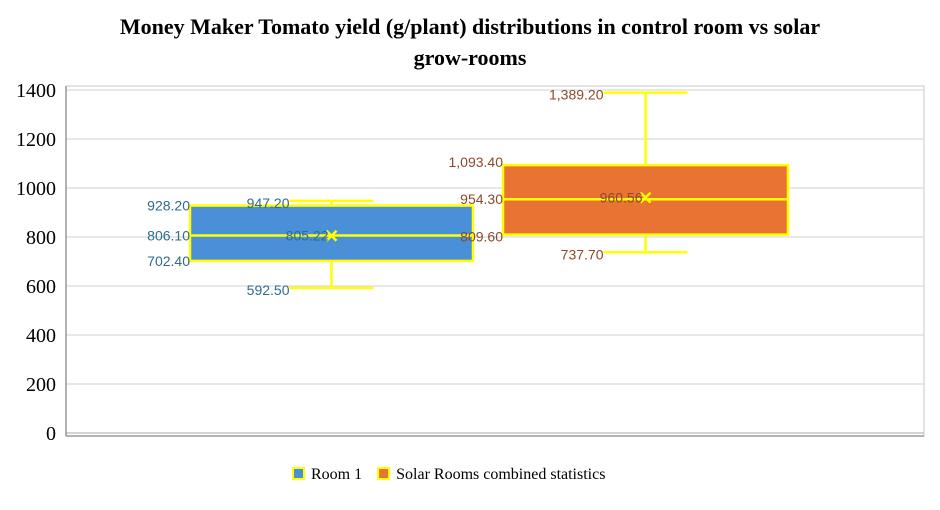 The height and width of the screenshot is (510, 940). Describe the element at coordinates (268, 290) in the screenshot. I see `data-label-min: 592.50` at that location.